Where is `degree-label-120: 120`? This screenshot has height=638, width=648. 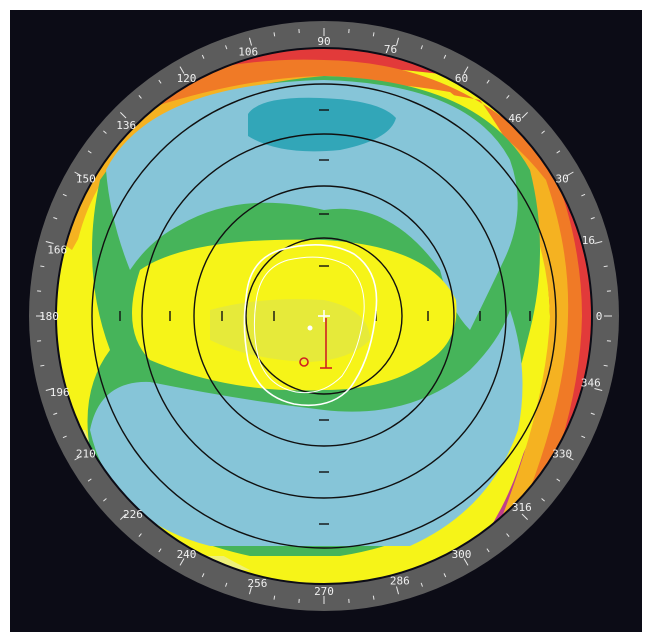 degree-label-120: 120 is located at coordinates (187, 78).